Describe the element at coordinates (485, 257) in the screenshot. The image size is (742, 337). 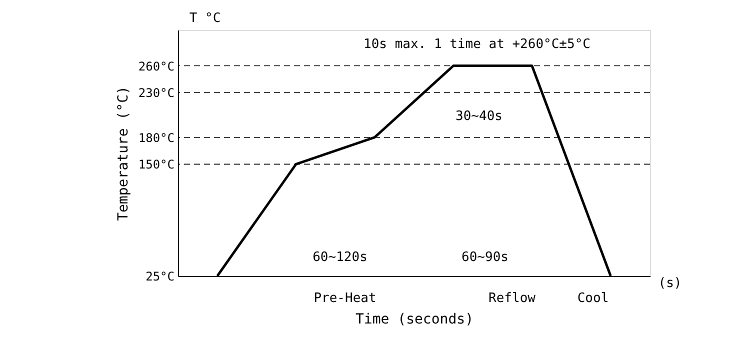
I see `annotation: 60~90s` at that location.